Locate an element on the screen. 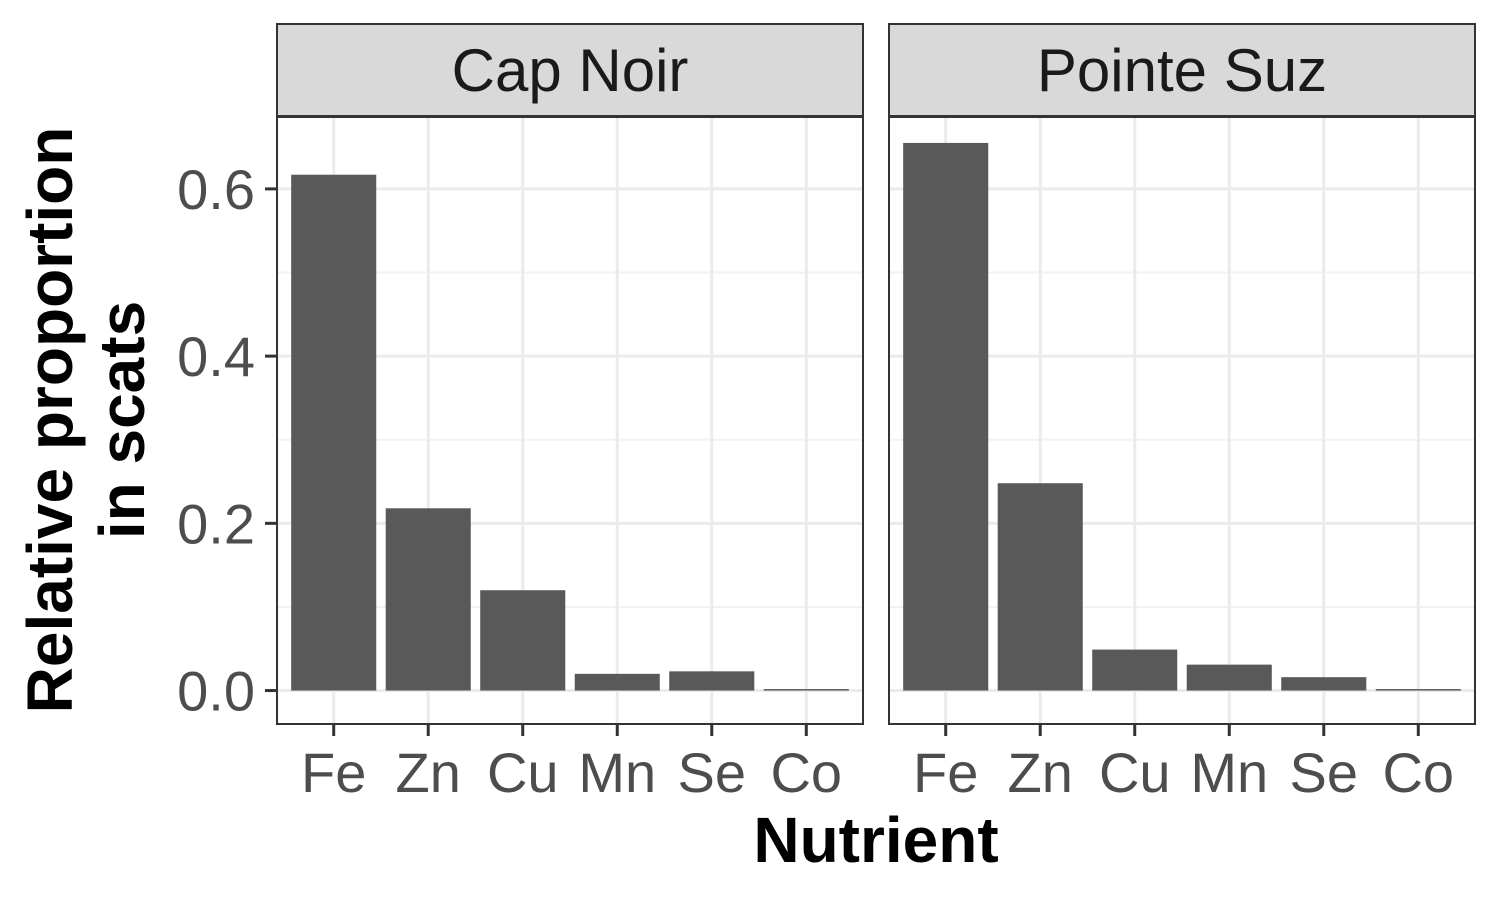  facet-label: Pointe Suz is located at coordinates (1182, 70).